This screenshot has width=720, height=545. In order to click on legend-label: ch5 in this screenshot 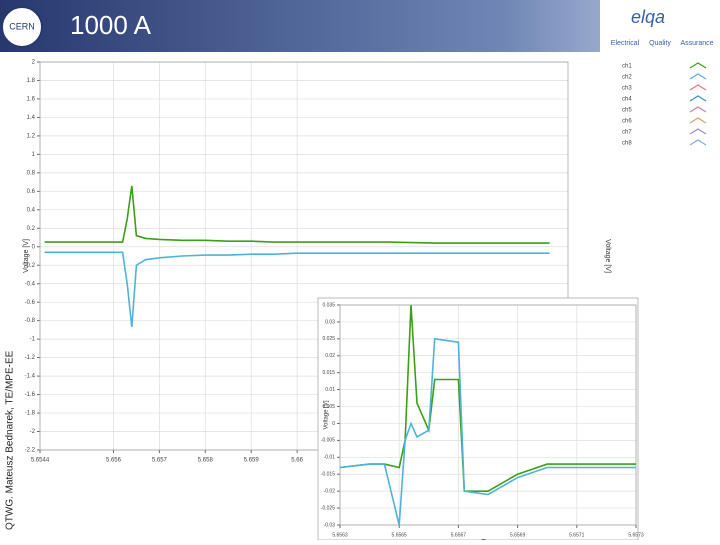, I will do `click(627, 111)`.